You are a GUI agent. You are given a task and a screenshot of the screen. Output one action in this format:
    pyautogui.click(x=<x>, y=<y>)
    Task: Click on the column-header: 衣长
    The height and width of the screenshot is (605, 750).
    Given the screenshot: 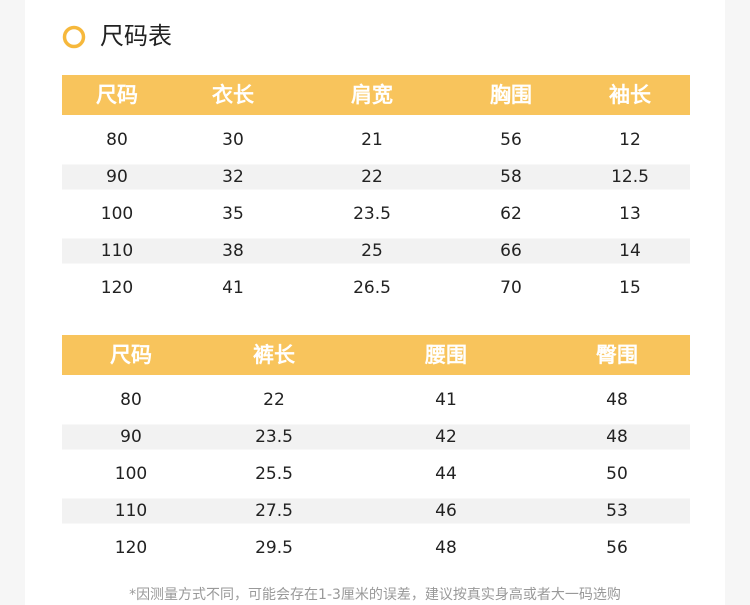 What is the action you would take?
    pyautogui.click(x=233, y=95)
    